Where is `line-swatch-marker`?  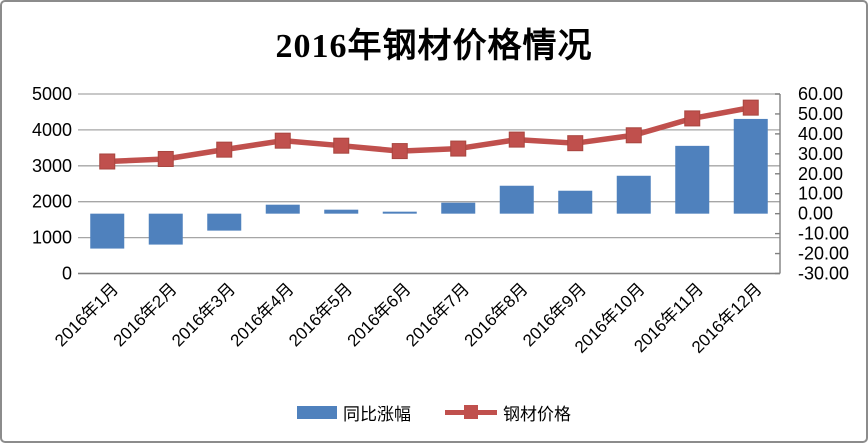 line-swatch-marker is located at coordinates (471, 412).